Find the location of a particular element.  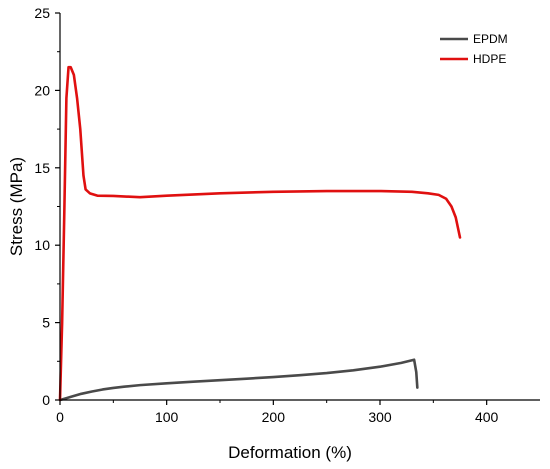

y-axis-title: Stress (MPa) is located at coordinates (16, 206).